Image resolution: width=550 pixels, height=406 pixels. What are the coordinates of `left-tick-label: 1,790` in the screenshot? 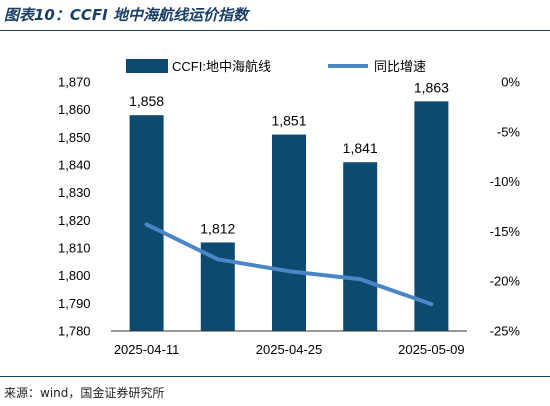 It's located at (74, 303).